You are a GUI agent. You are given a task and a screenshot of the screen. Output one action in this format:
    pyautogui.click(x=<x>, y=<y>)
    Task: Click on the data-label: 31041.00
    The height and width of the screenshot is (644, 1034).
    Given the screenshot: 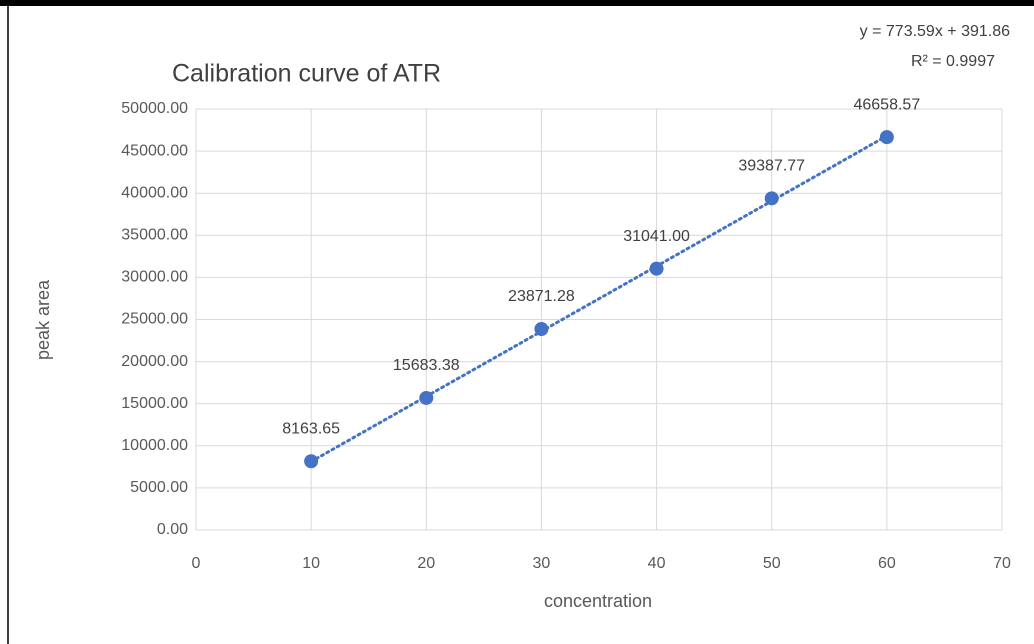 What is the action you would take?
    pyautogui.click(x=656, y=236)
    